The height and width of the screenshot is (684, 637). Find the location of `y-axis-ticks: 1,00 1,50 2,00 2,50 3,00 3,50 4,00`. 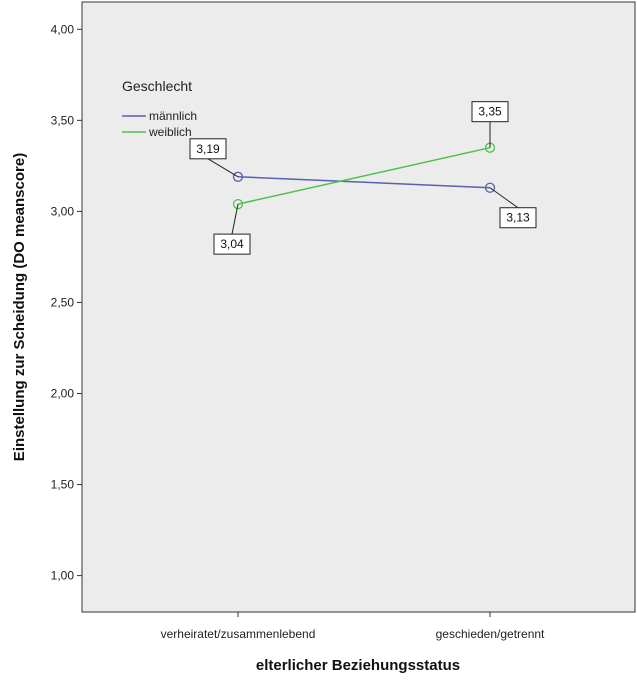

y-axis-ticks: 1,00 1,50 2,00 2,50 3,00 3,50 4,00 is located at coordinates (66, 302).